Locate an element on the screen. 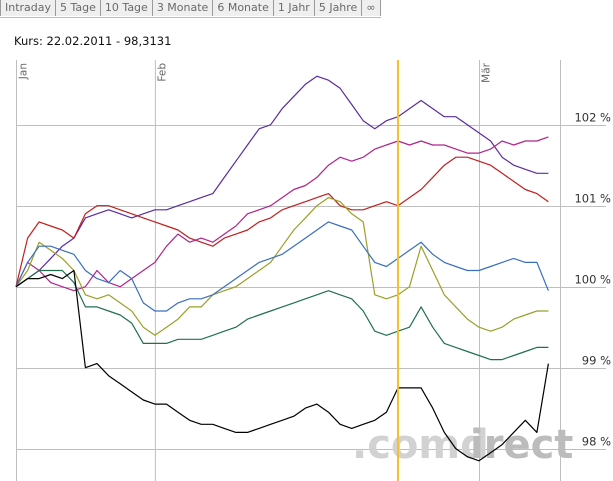 The image size is (613, 481). quote-line: Kurs: 22.02.2011 - 98,3131 is located at coordinates (92, 41).